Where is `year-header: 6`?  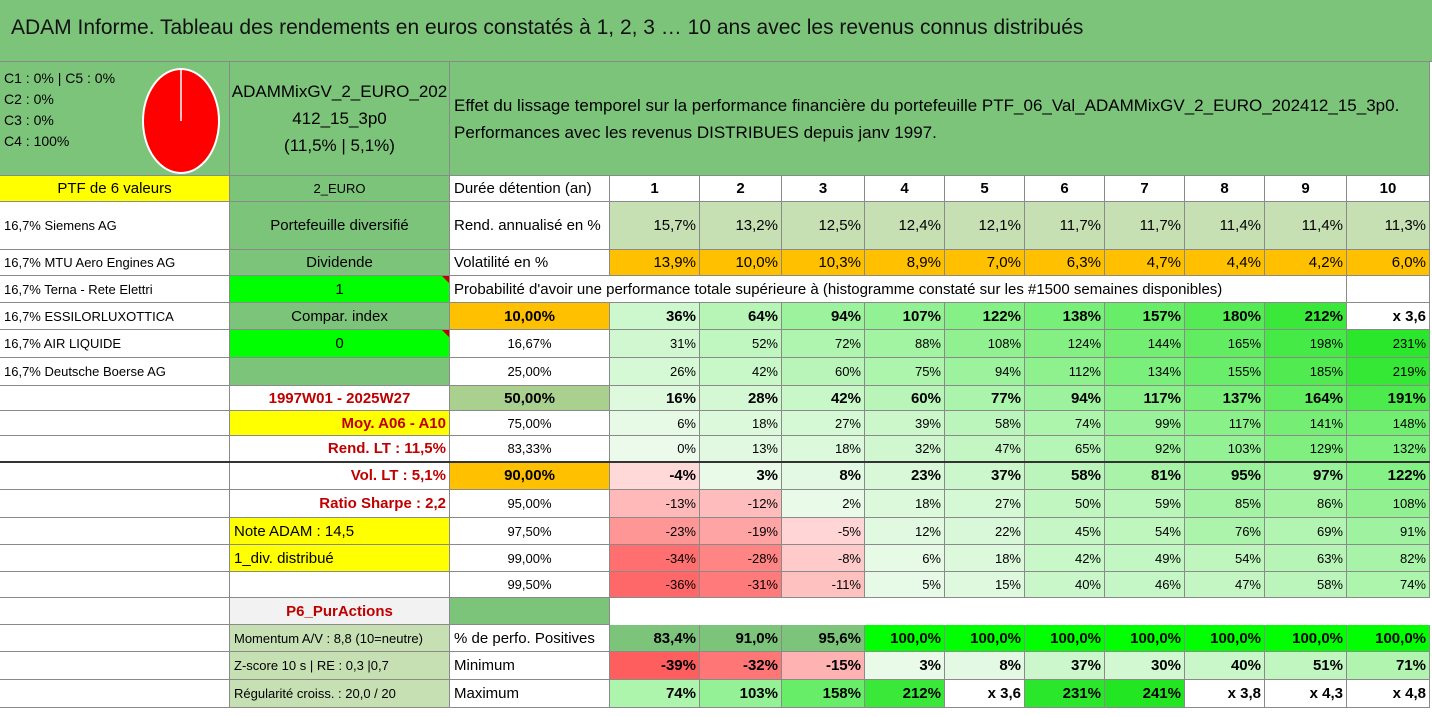 year-header: 6 is located at coordinates (1065, 189).